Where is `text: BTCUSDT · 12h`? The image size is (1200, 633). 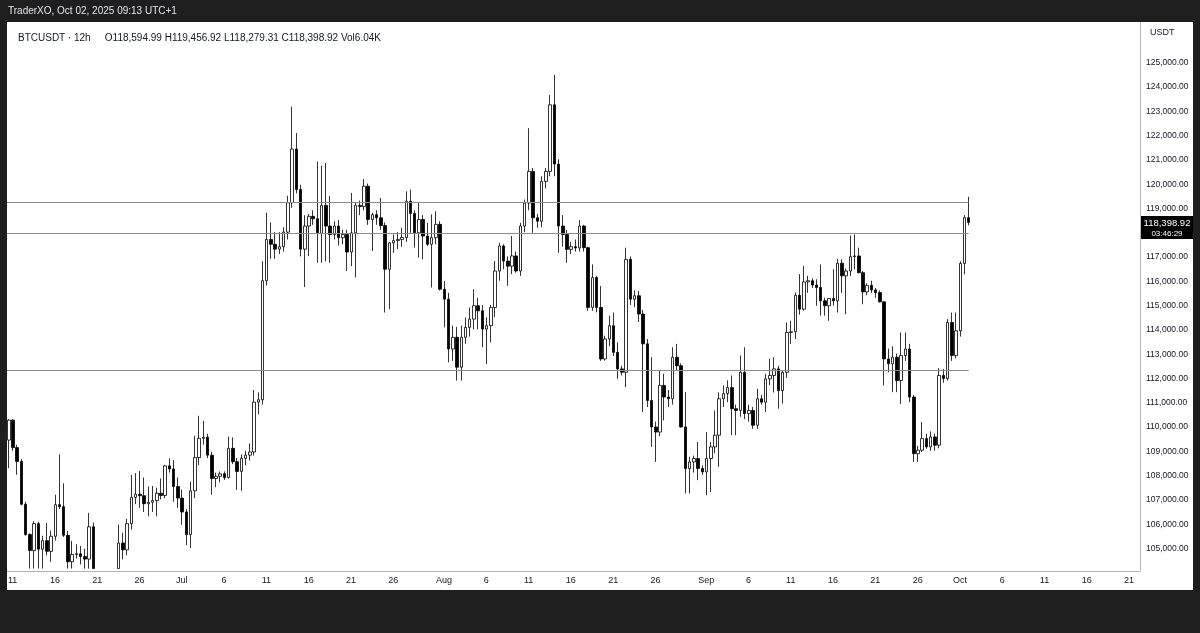
text: BTCUSDT · 12h is located at coordinates (54, 37).